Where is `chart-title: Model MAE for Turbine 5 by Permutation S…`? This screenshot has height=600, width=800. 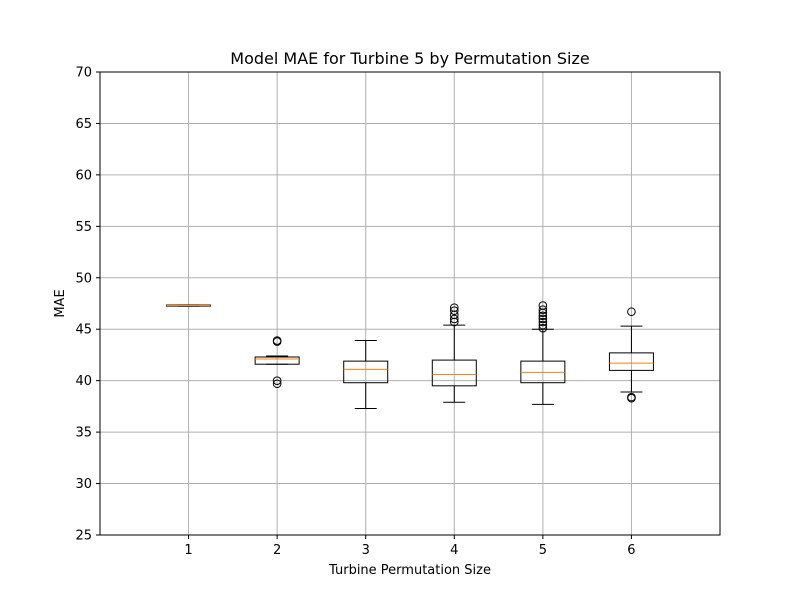 chart-title: Model MAE for Turbine 5 by Permutation S… is located at coordinates (409, 58).